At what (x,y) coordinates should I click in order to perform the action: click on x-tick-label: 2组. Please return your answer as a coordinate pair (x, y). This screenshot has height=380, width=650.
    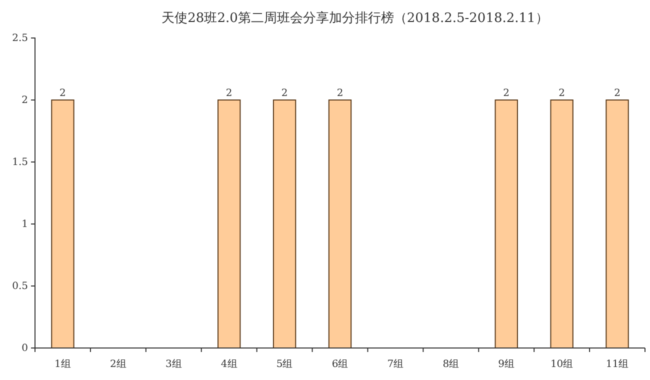
    Looking at the image, I should click on (118, 364).